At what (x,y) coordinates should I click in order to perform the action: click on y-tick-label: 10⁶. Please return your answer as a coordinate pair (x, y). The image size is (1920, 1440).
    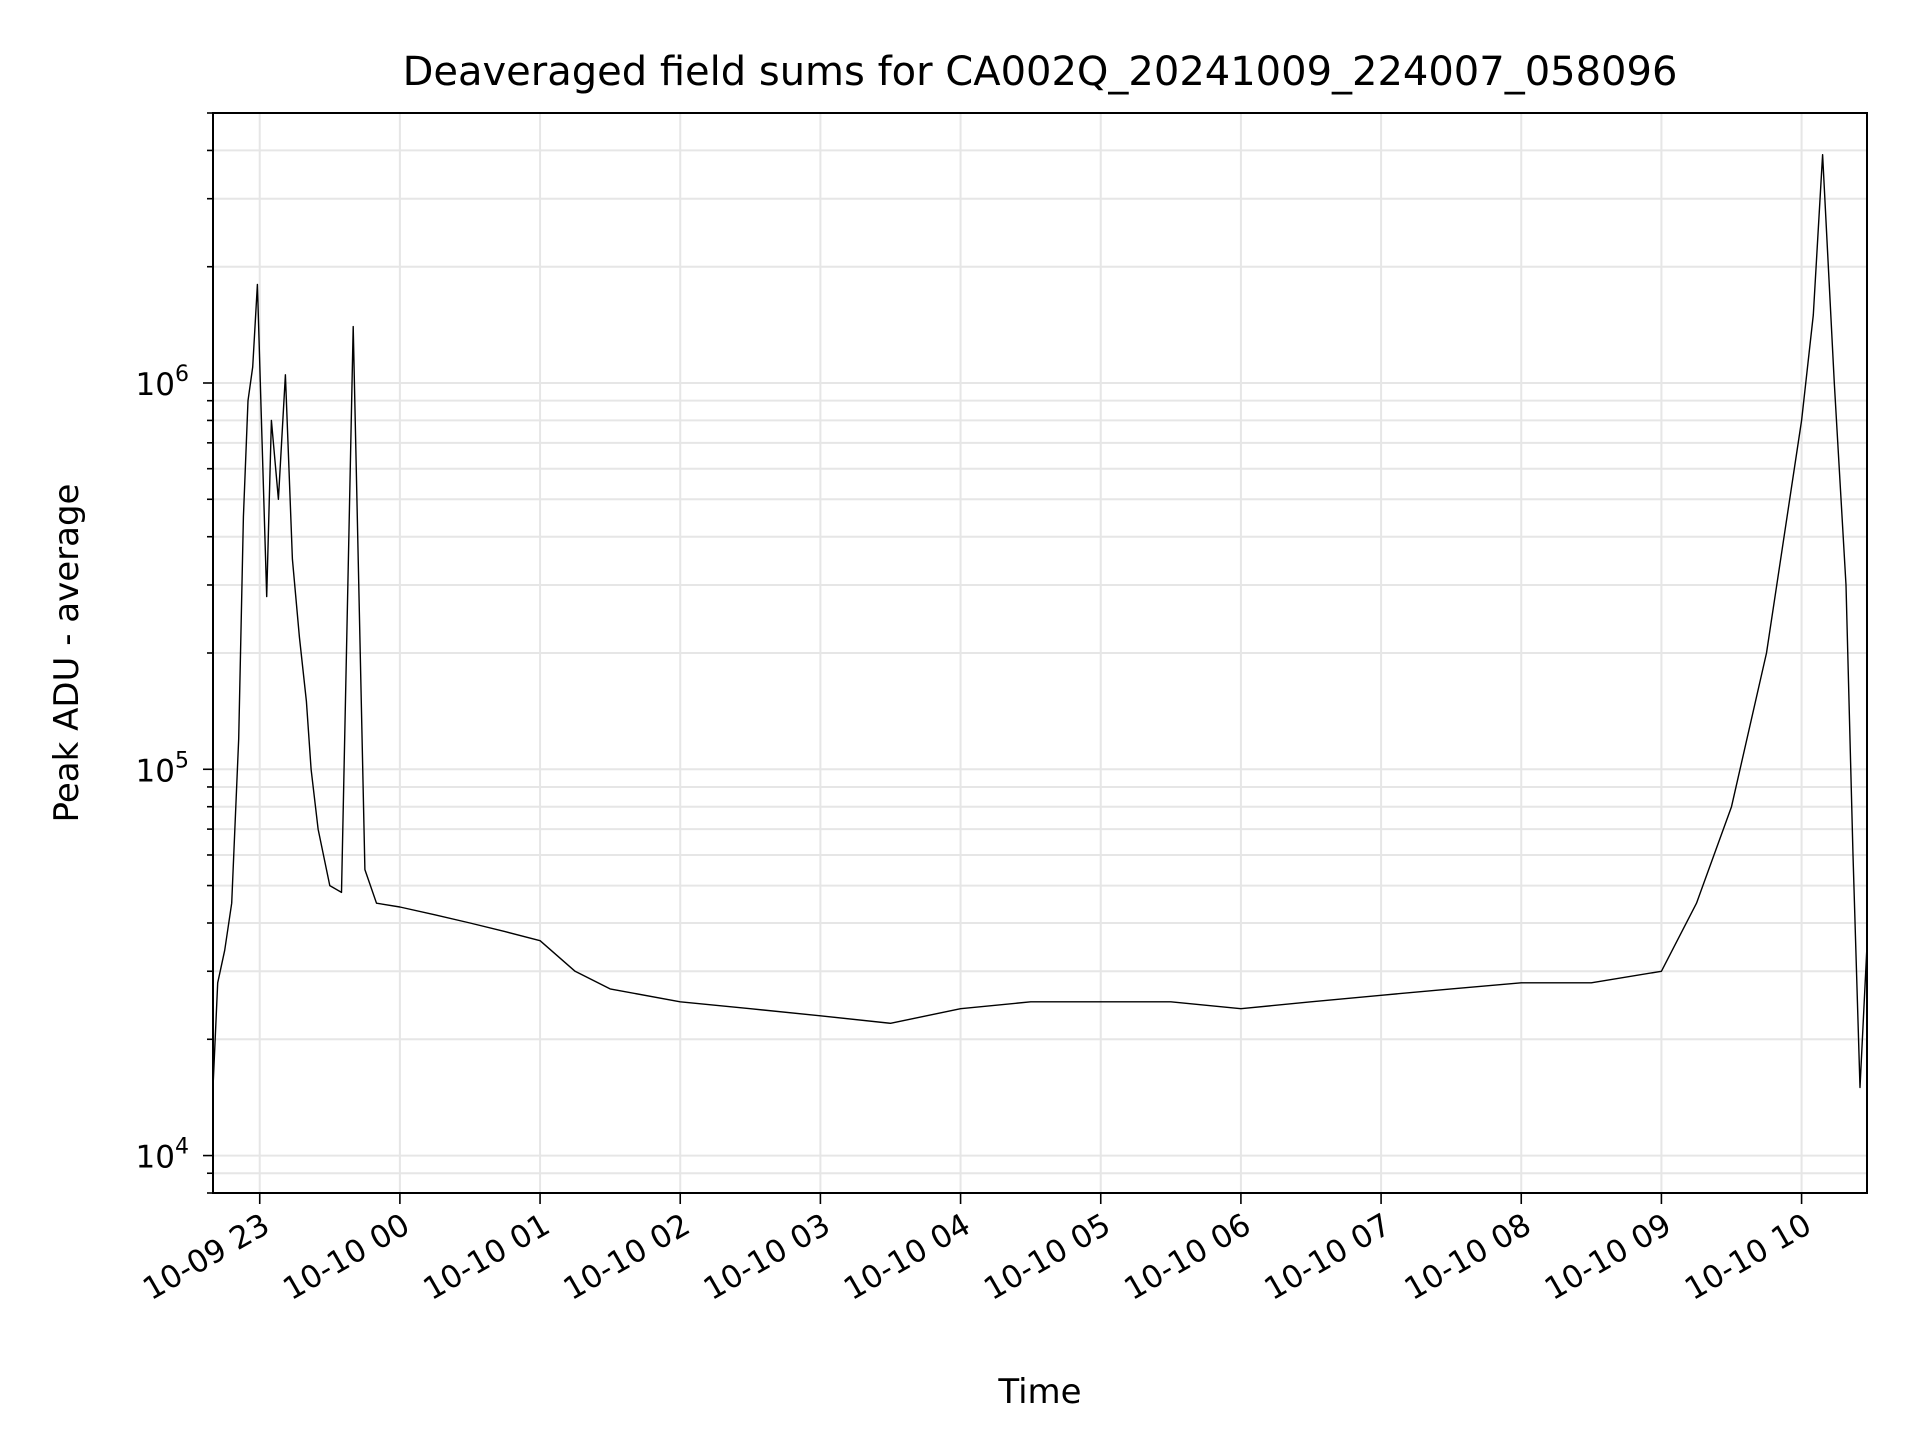
    Looking at the image, I should click on (162, 382).